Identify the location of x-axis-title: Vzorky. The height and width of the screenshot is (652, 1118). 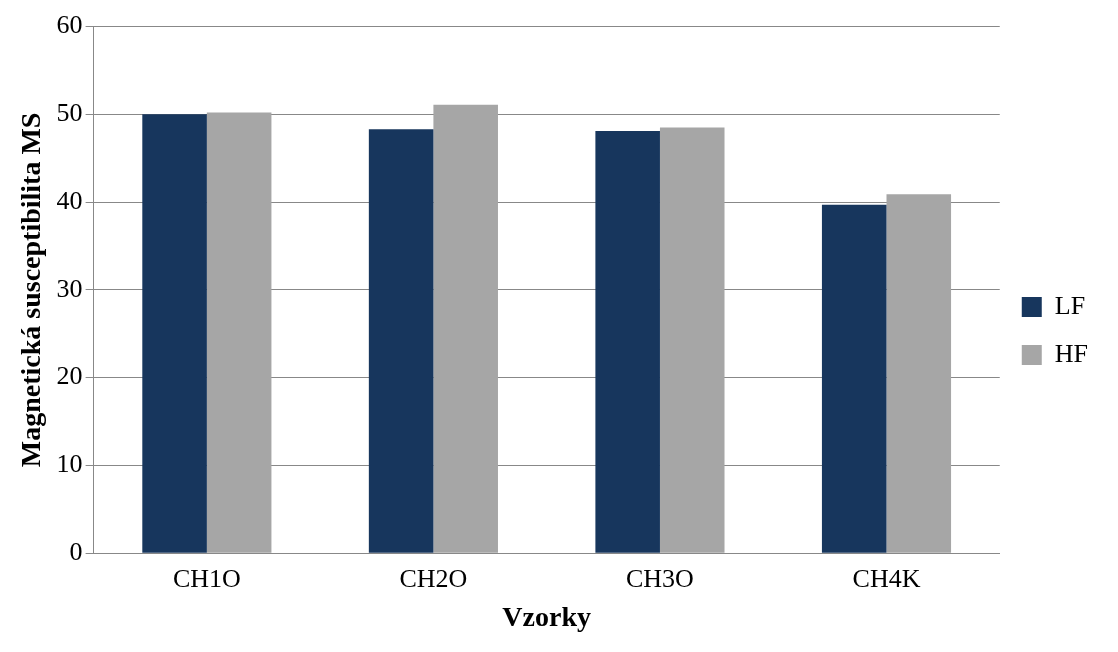
(547, 617).